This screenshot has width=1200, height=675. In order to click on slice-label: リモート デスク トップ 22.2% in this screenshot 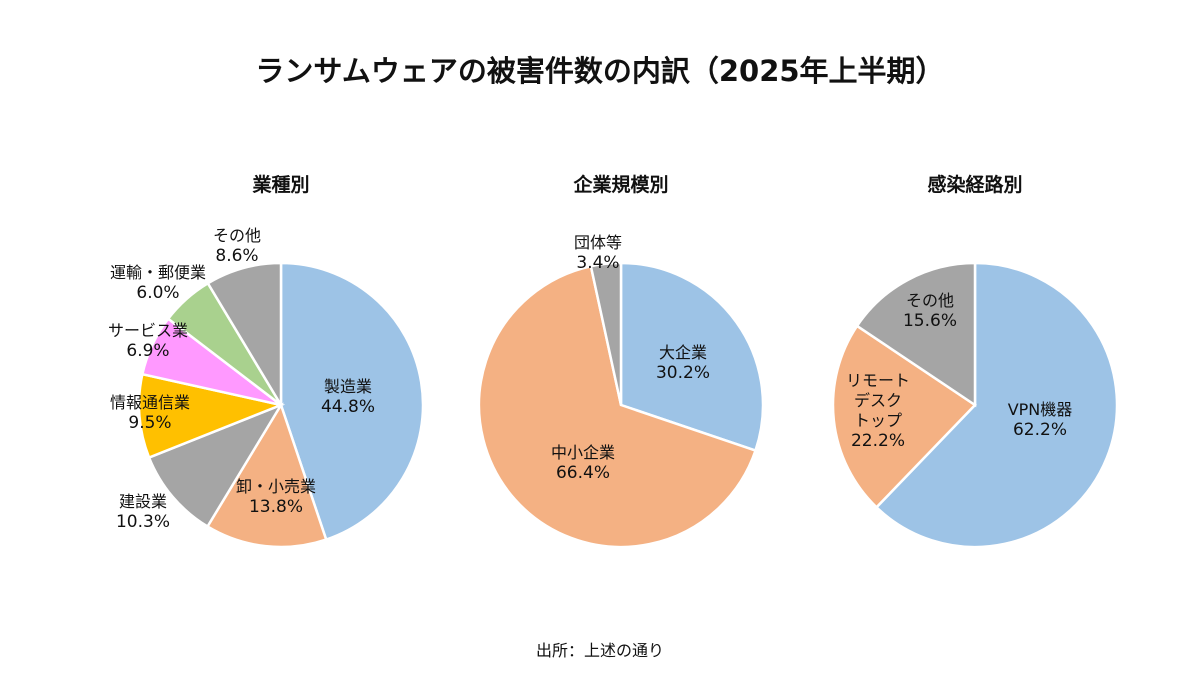, I will do `click(878, 411)`.